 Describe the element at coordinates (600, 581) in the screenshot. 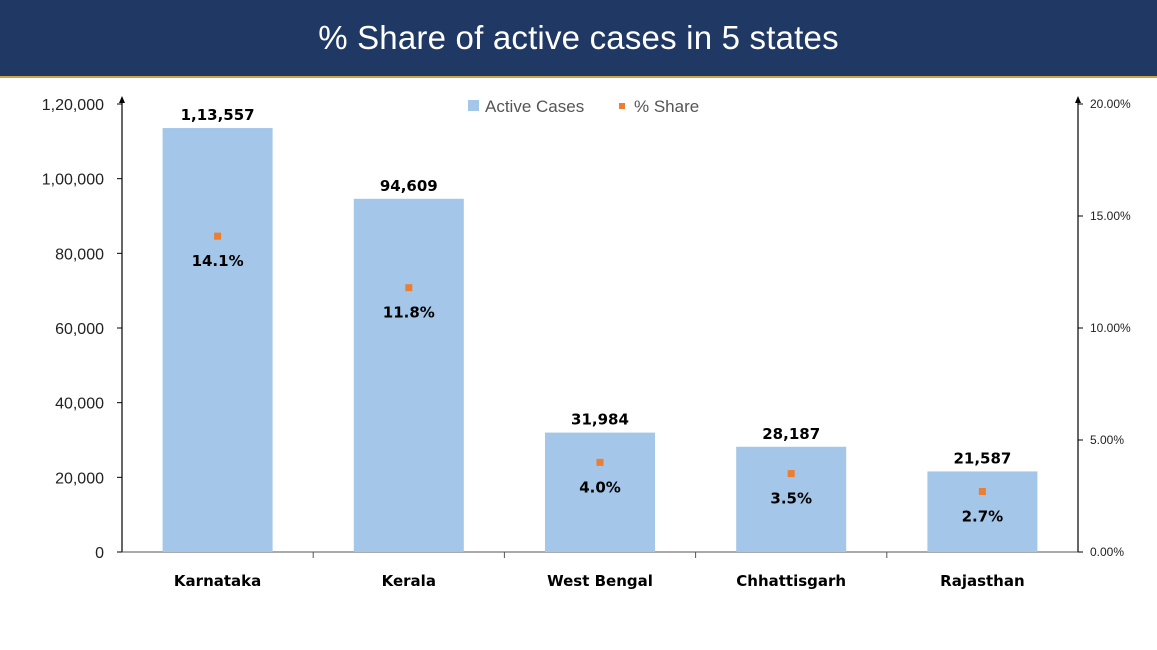

I see `category-label: West Bengal` at that location.